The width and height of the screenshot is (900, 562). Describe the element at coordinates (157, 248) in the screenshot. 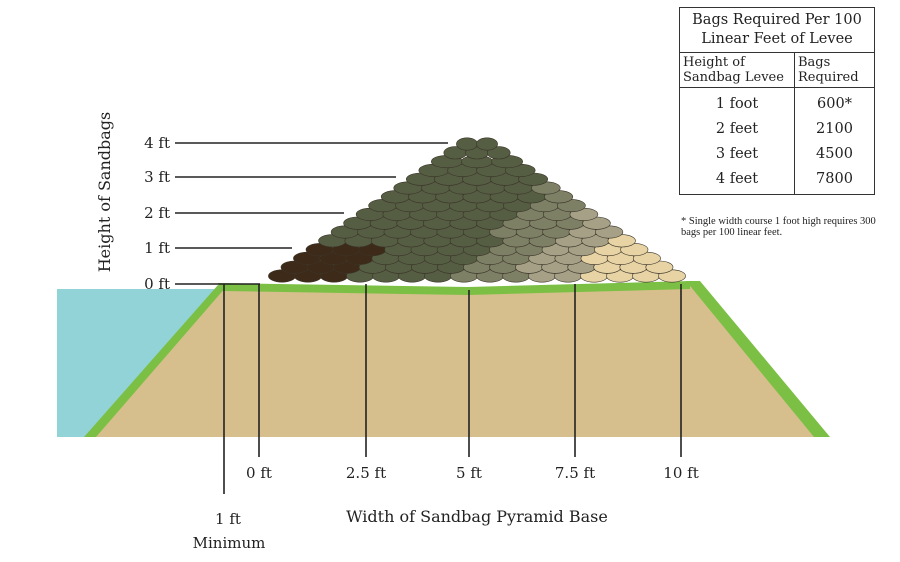

I see `height-label-1ft: 1 ft` at that location.